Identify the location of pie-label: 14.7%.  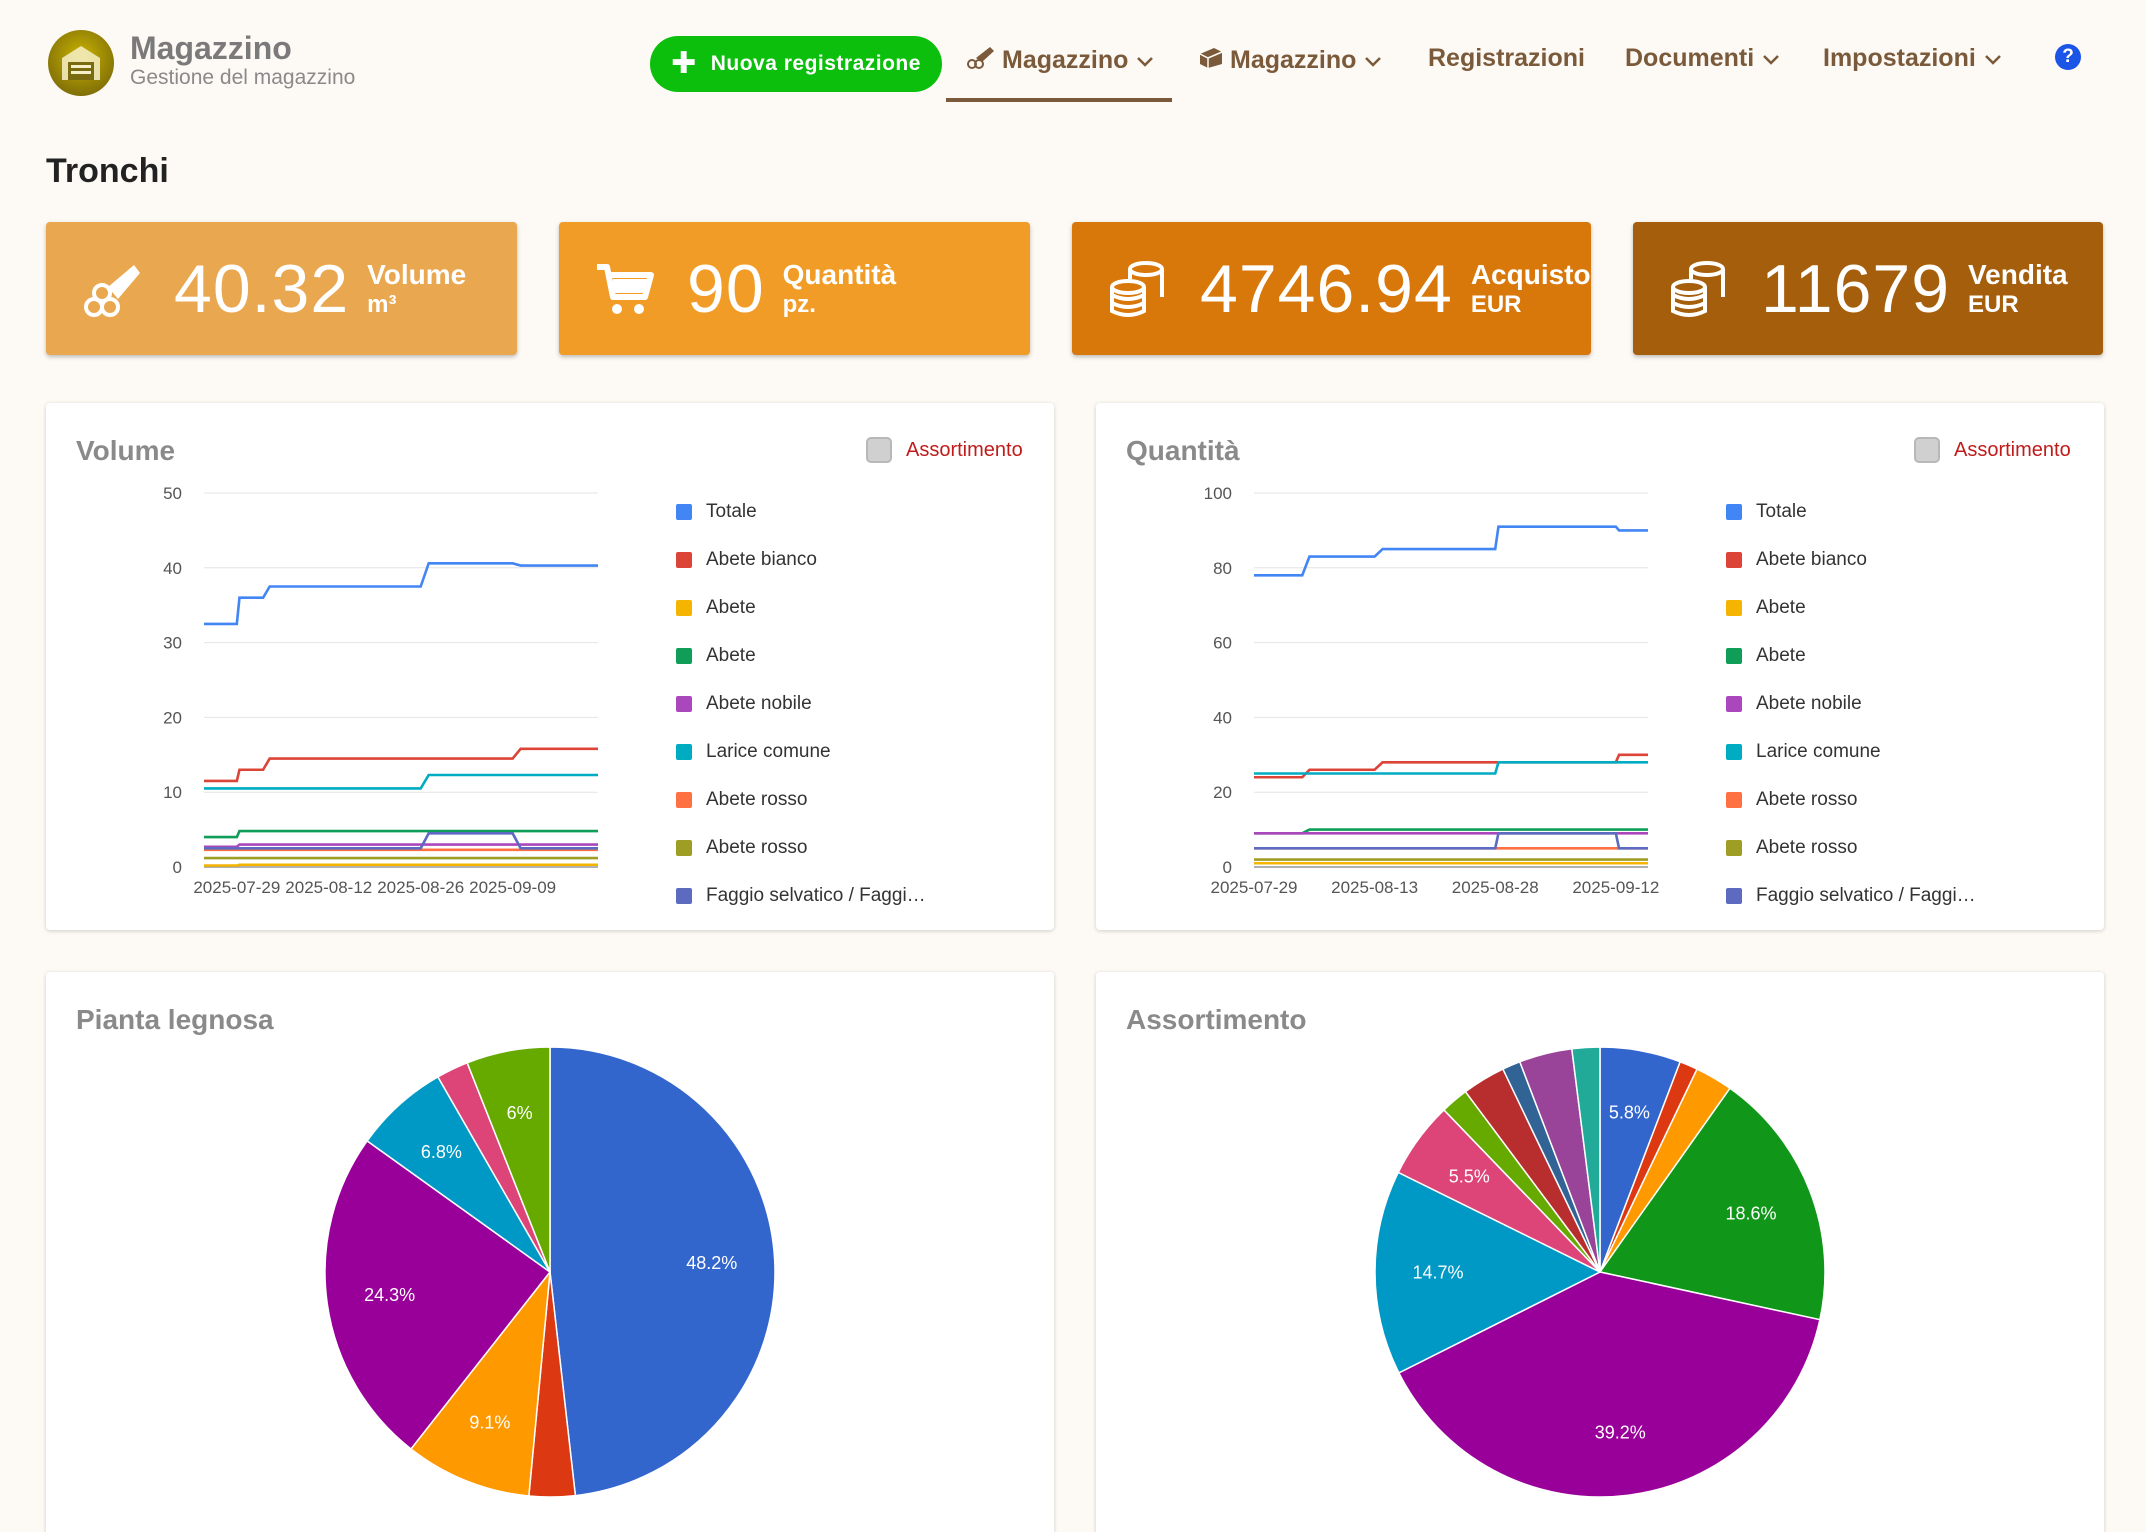
(1437, 1273).